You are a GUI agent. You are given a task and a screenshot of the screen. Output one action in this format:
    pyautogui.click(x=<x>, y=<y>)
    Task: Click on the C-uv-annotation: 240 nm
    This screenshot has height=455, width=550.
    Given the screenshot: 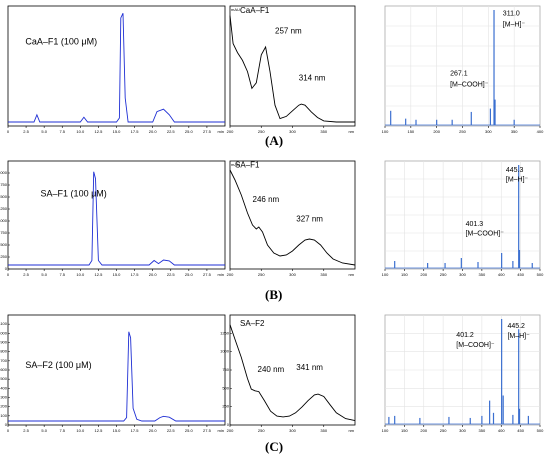 What is the action you would take?
    pyautogui.click(x=271, y=369)
    